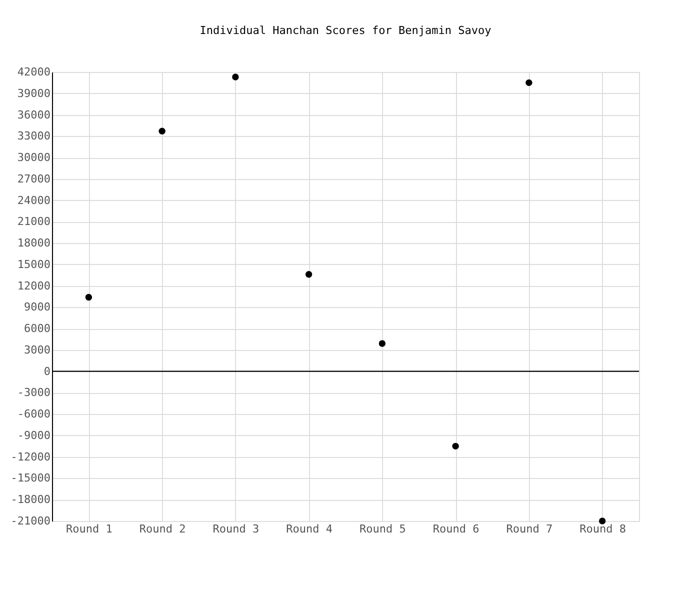  I want to click on x-tick-label: Round 8, so click(603, 529).